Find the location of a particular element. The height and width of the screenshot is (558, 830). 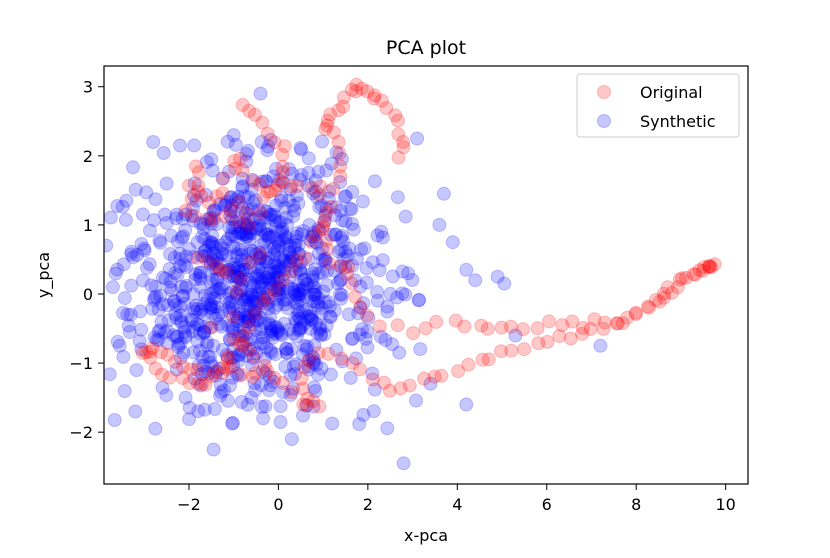

y-tick-label: −2 is located at coordinates (81, 432).